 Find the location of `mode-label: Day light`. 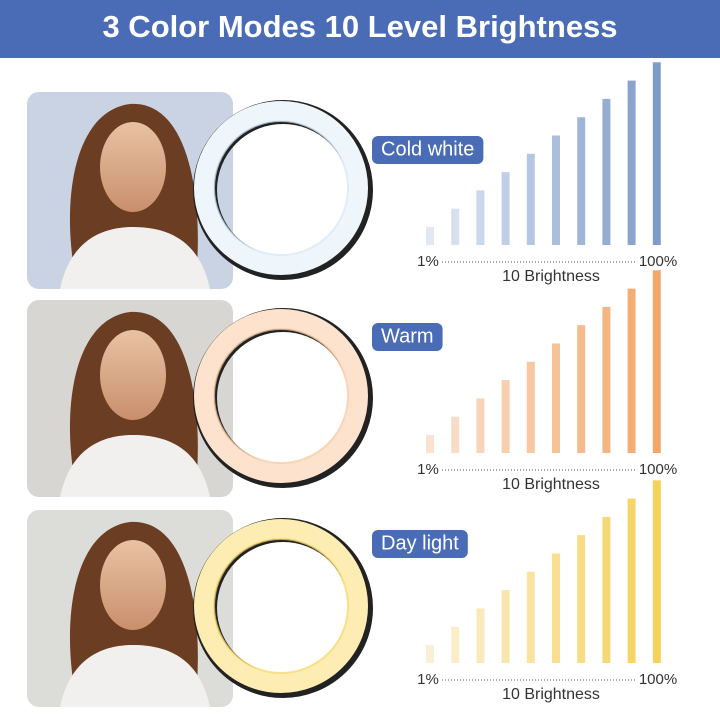

mode-label: Day light is located at coordinates (420, 543).